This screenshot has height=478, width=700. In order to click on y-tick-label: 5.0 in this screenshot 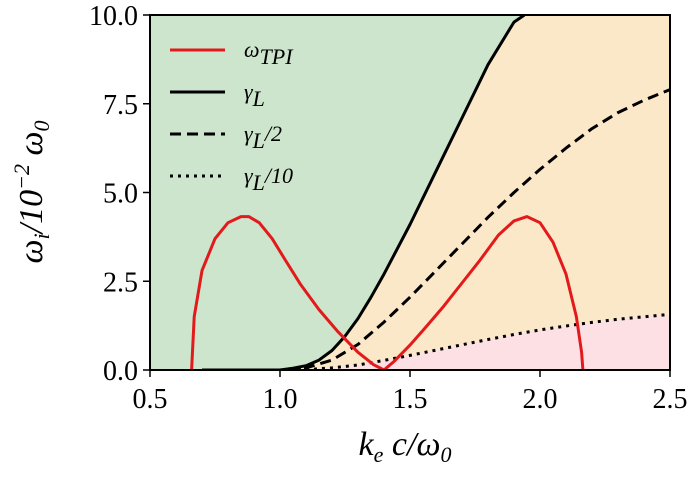, I will do `click(120, 194)`.